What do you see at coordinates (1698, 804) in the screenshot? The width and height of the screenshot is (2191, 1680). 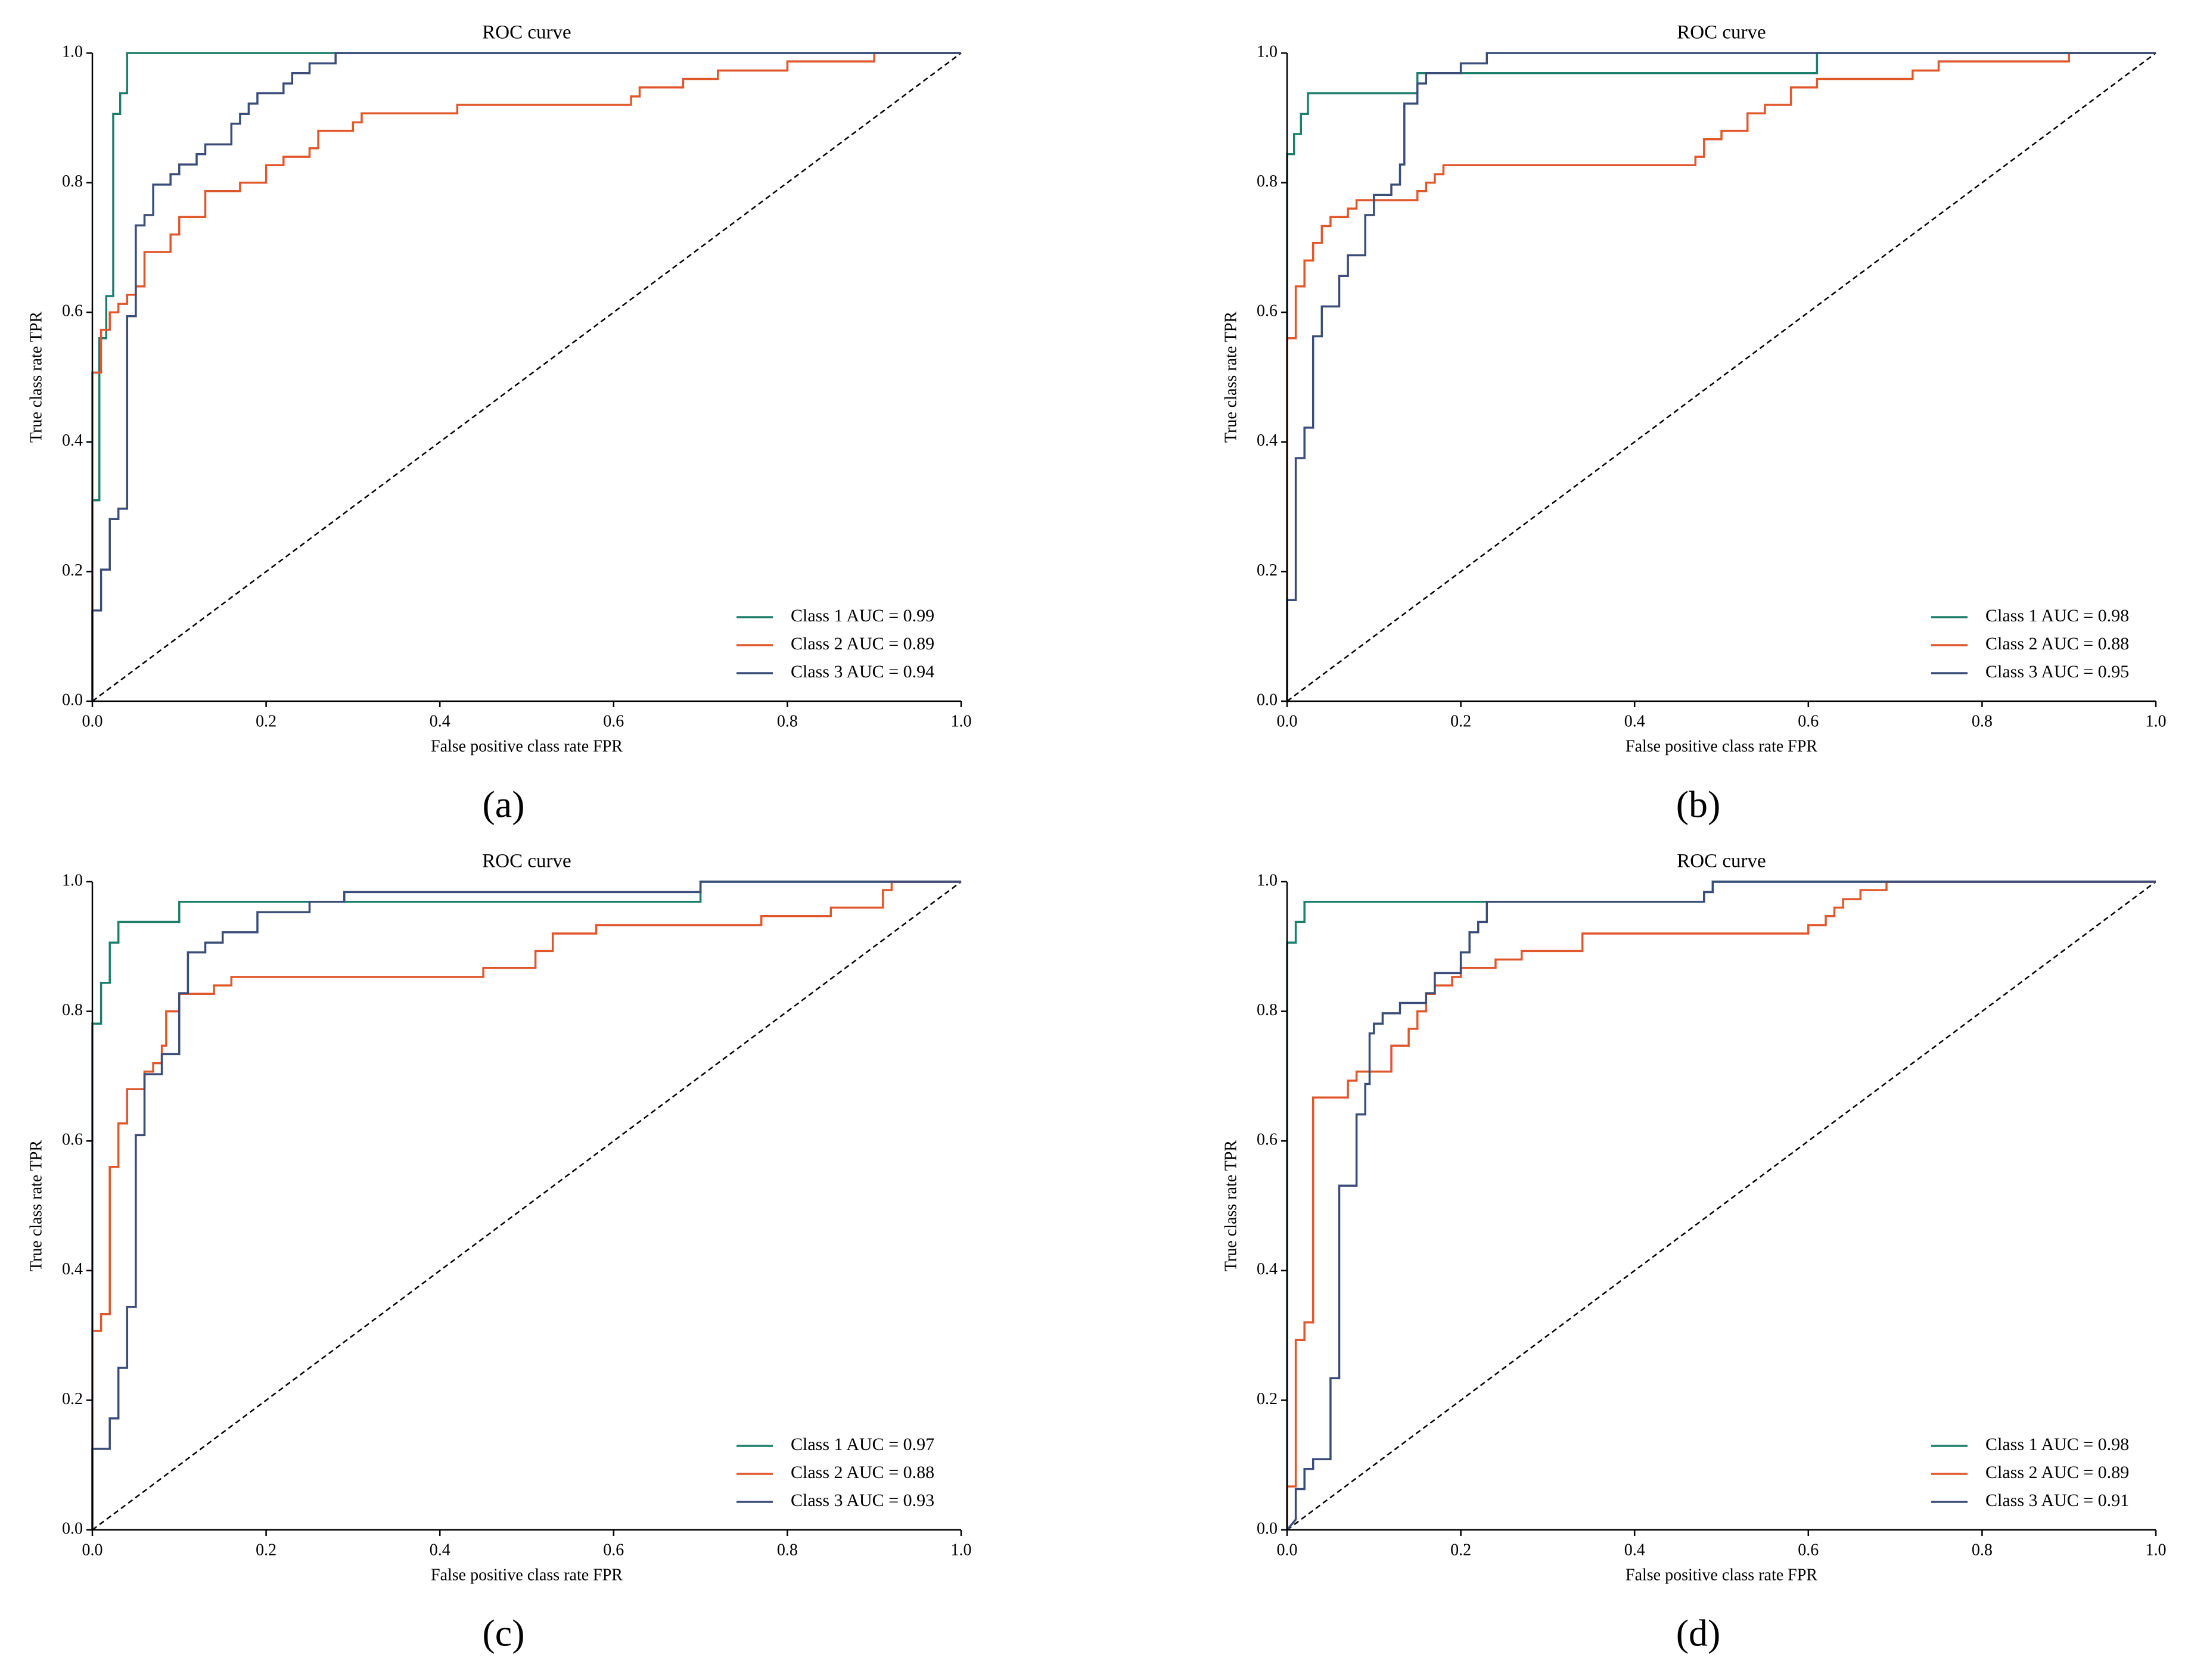 I see `panel-label: (b)` at bounding box center [1698, 804].